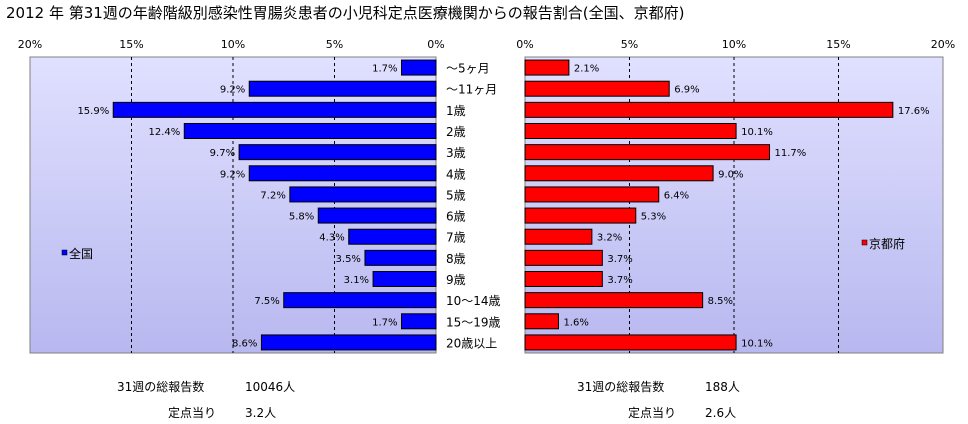 The image size is (968, 424). What do you see at coordinates (791, 153) in the screenshot?
I see `data-label-kyoto: 11.7%` at bounding box center [791, 153].